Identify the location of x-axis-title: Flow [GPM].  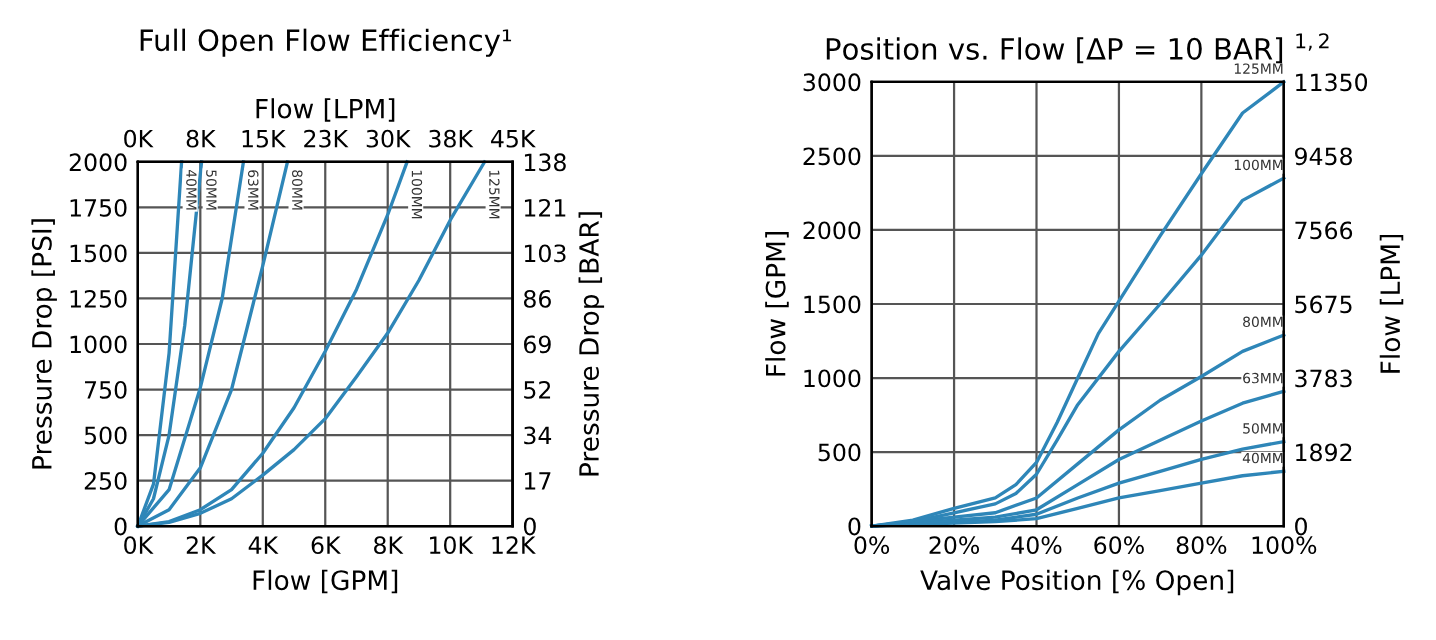
(325, 581).